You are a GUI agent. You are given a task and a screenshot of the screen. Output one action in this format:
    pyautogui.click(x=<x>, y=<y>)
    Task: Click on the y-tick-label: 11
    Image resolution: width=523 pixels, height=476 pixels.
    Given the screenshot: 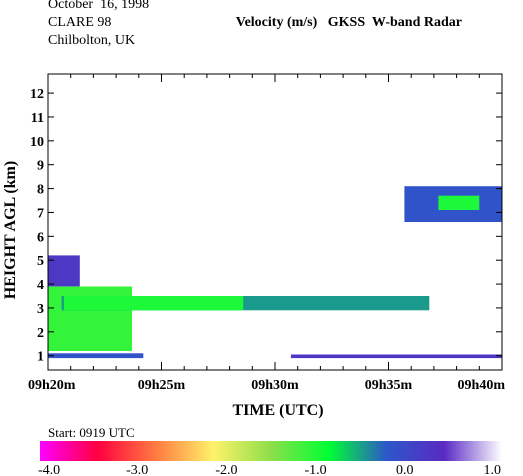 What is the action you would take?
    pyautogui.click(x=37, y=118)
    